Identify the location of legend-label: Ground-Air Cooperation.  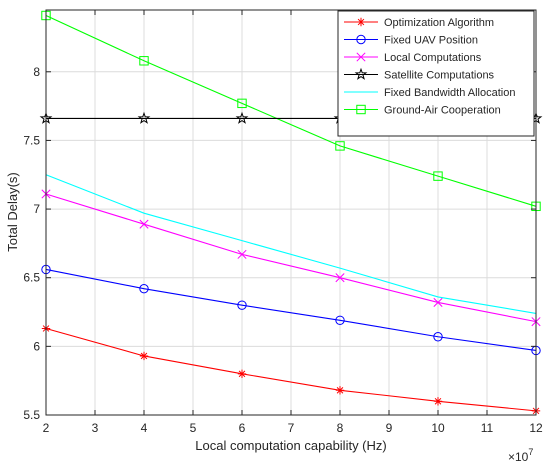
(442, 111).